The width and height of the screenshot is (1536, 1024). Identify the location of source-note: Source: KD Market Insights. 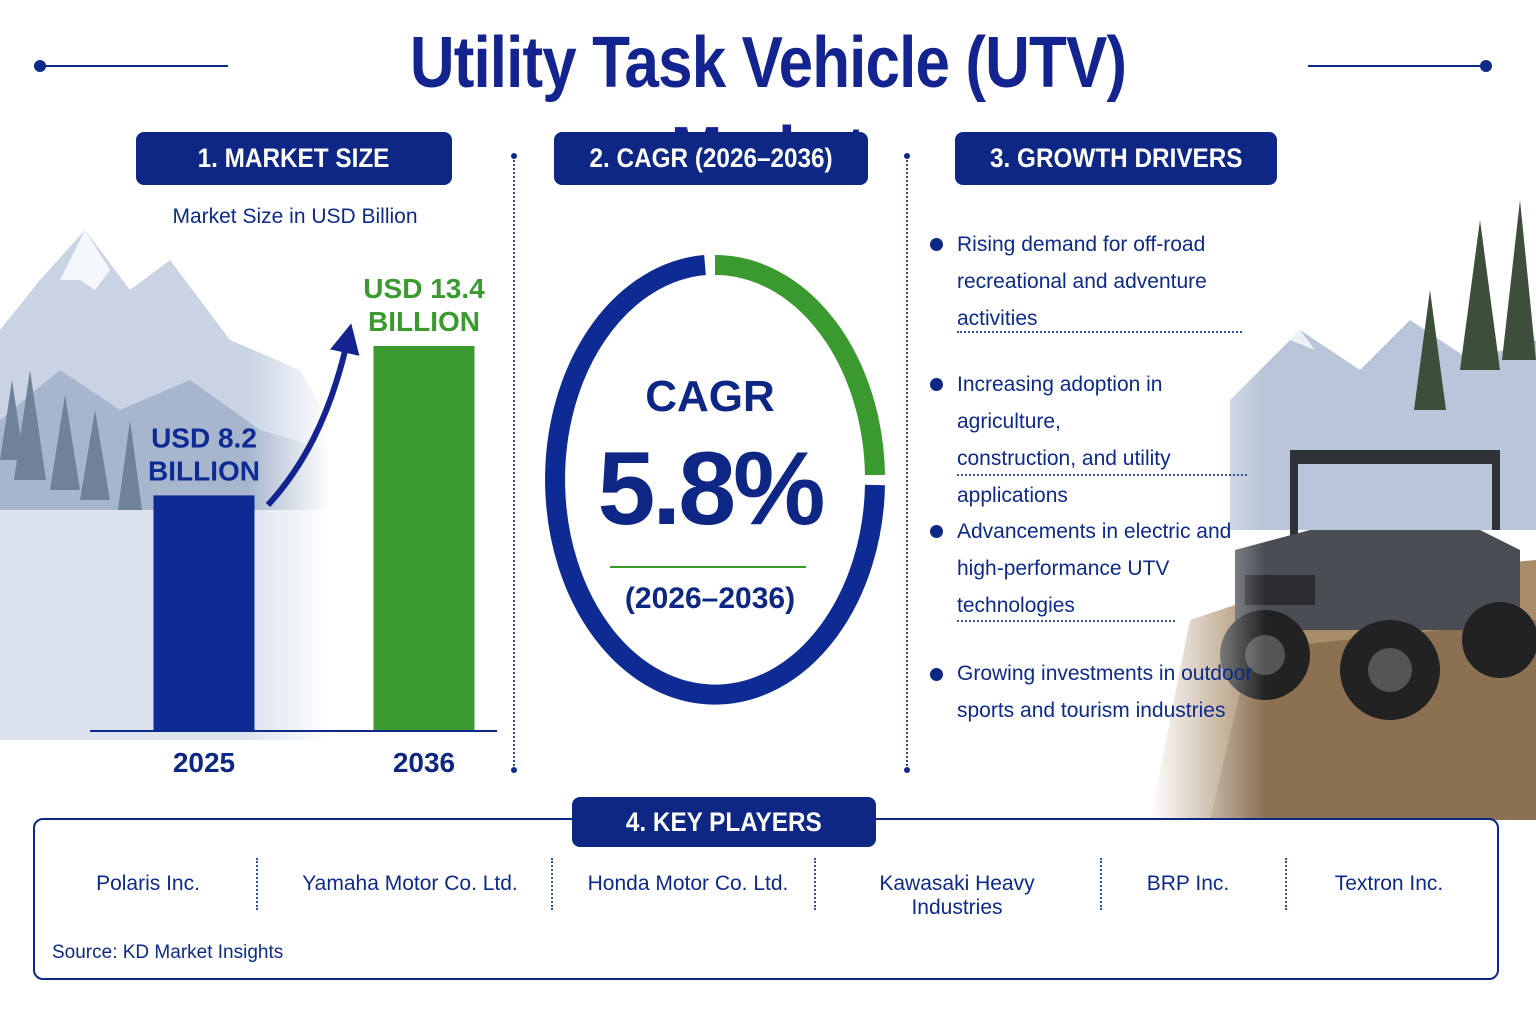
(168, 952).